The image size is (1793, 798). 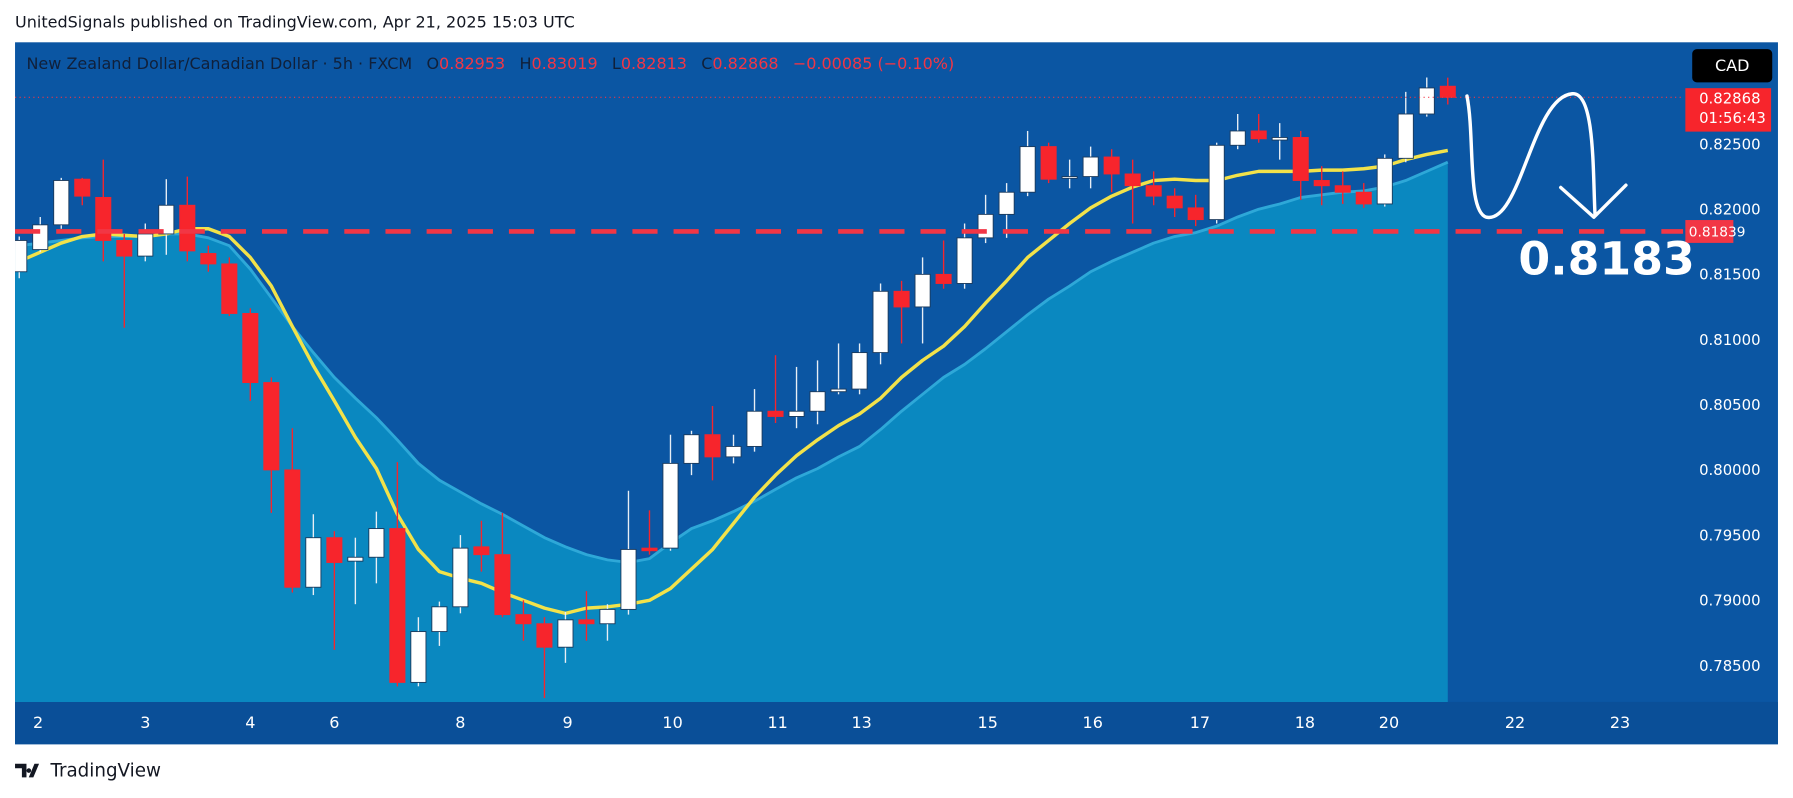 What do you see at coordinates (460, 722) in the screenshot?
I see `x-tick-label: 8` at bounding box center [460, 722].